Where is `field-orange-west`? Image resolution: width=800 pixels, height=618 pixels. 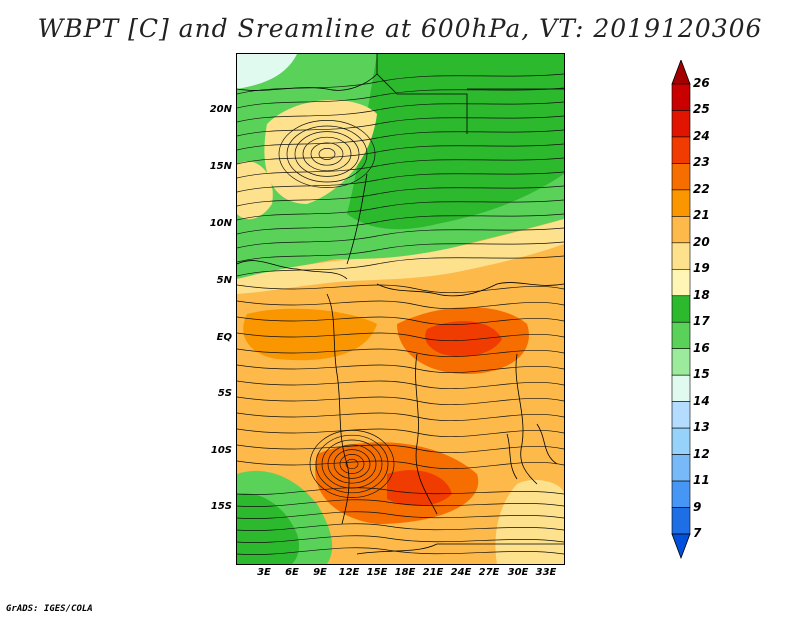
field-orange-west is located at coordinates (310, 334).